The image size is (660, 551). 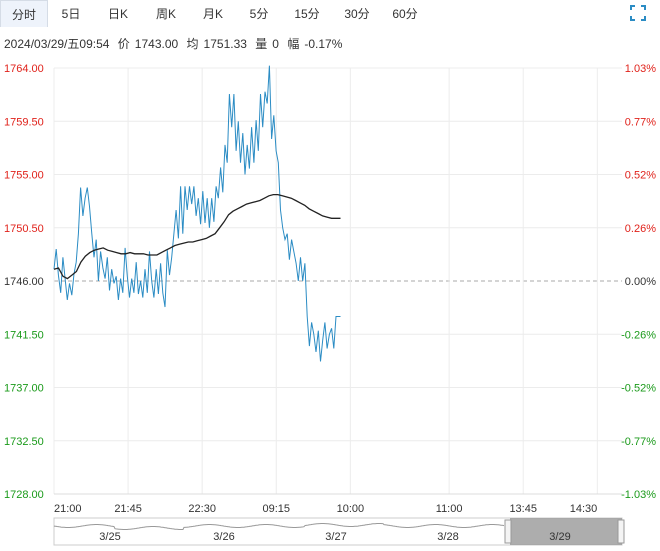 I want to click on tab-4: 月K, so click(x=212, y=14).